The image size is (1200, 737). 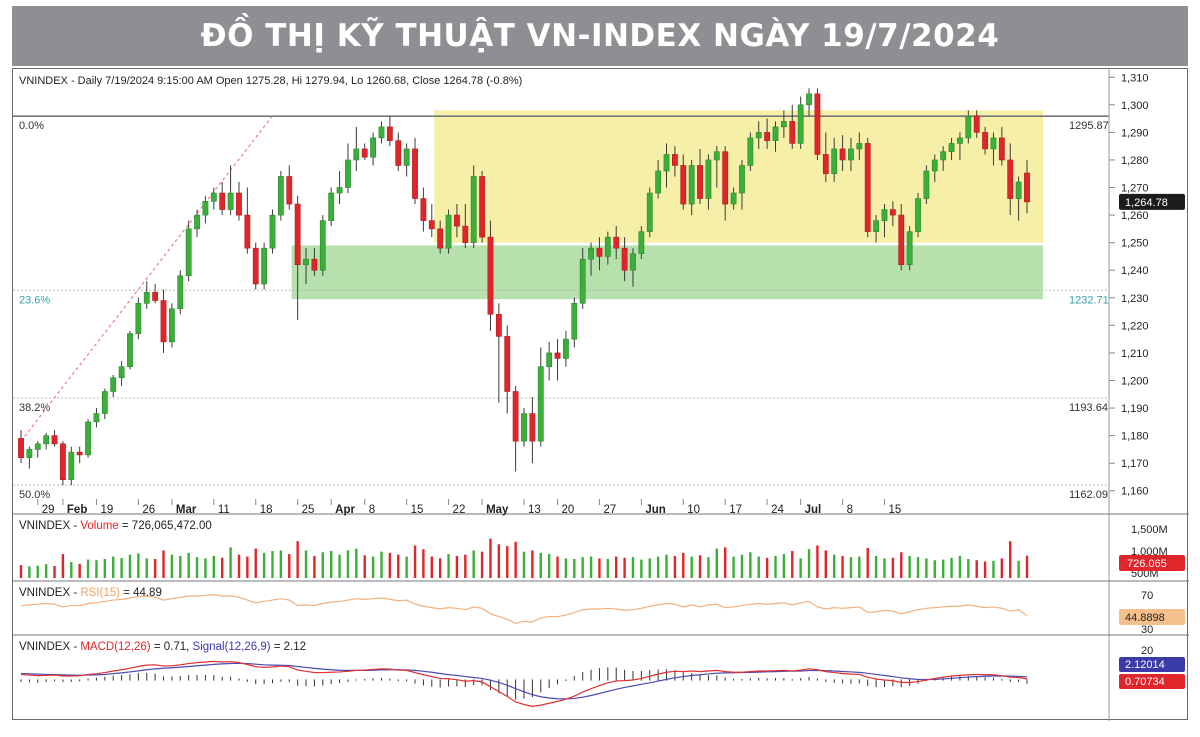 I want to click on rsi-line, so click(x=524, y=609).